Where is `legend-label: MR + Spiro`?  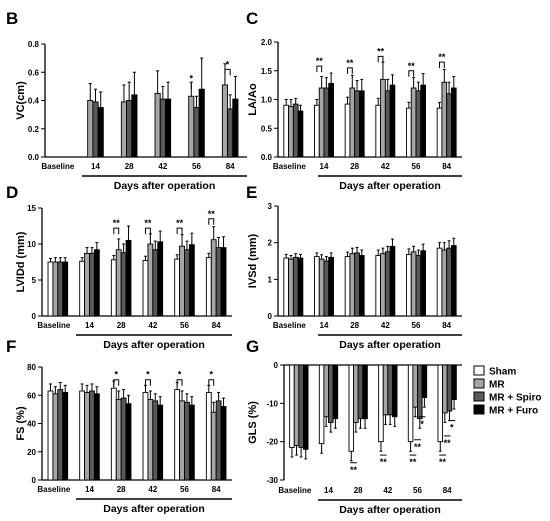
legend-label: MR + Spiro is located at coordinates (515, 398).